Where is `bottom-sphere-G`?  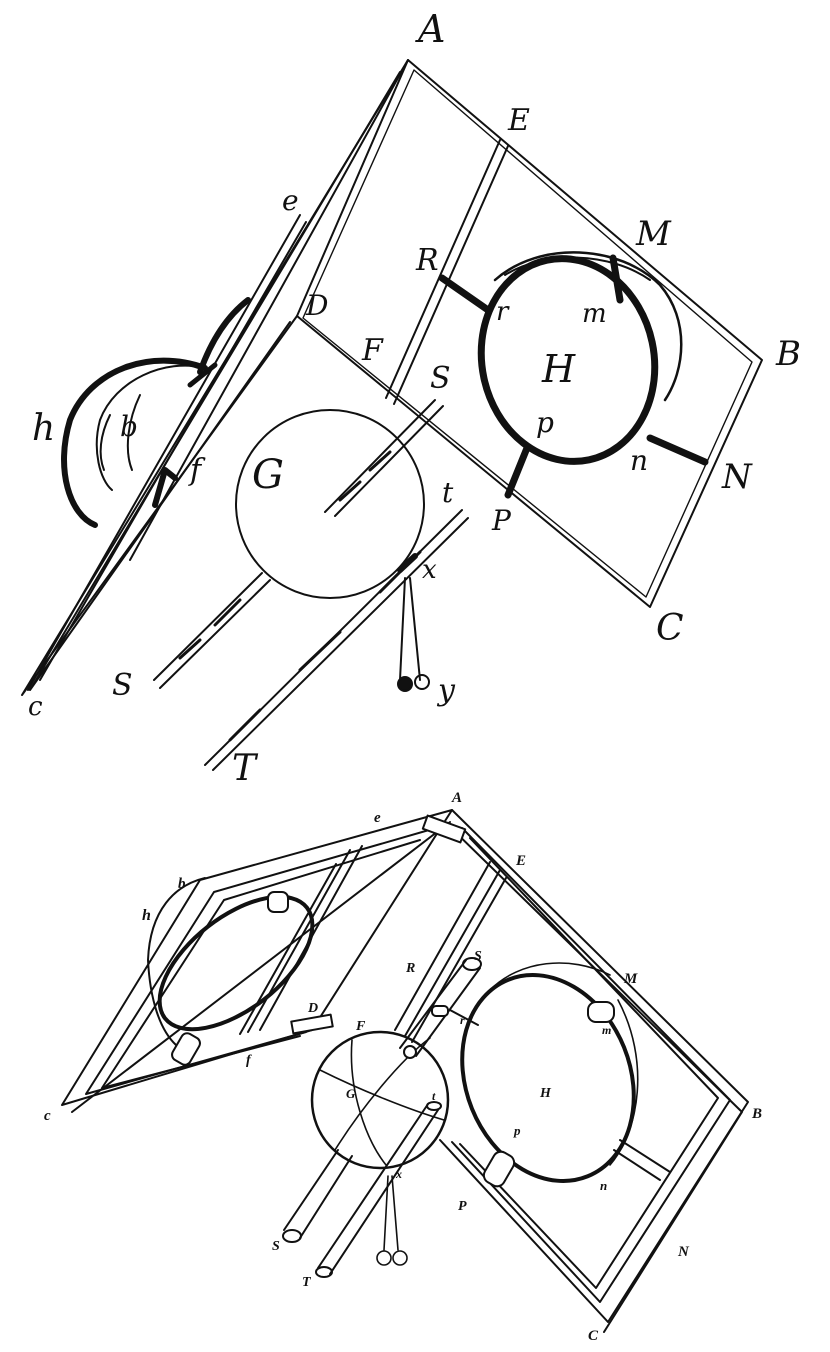 bottom-sphere-G is located at coordinates (380, 1100).